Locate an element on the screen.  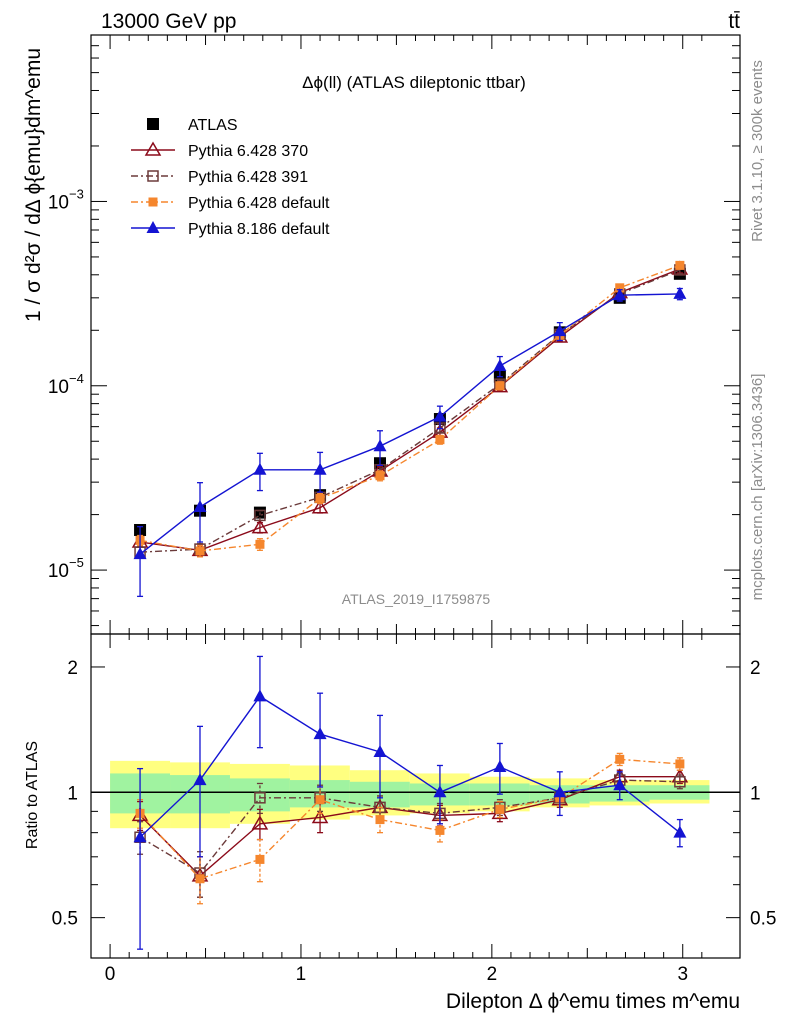
legend-atlas-marker is located at coordinates (153, 124).